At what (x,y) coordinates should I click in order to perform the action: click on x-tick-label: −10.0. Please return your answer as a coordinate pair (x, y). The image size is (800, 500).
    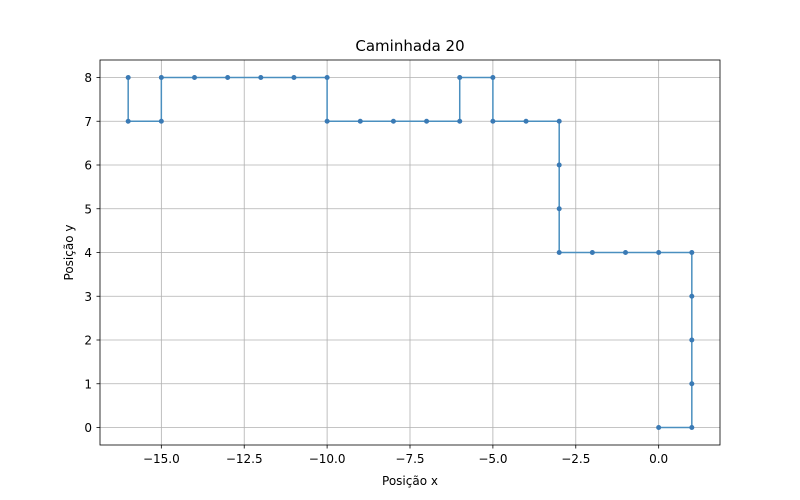
    Looking at the image, I should click on (327, 459).